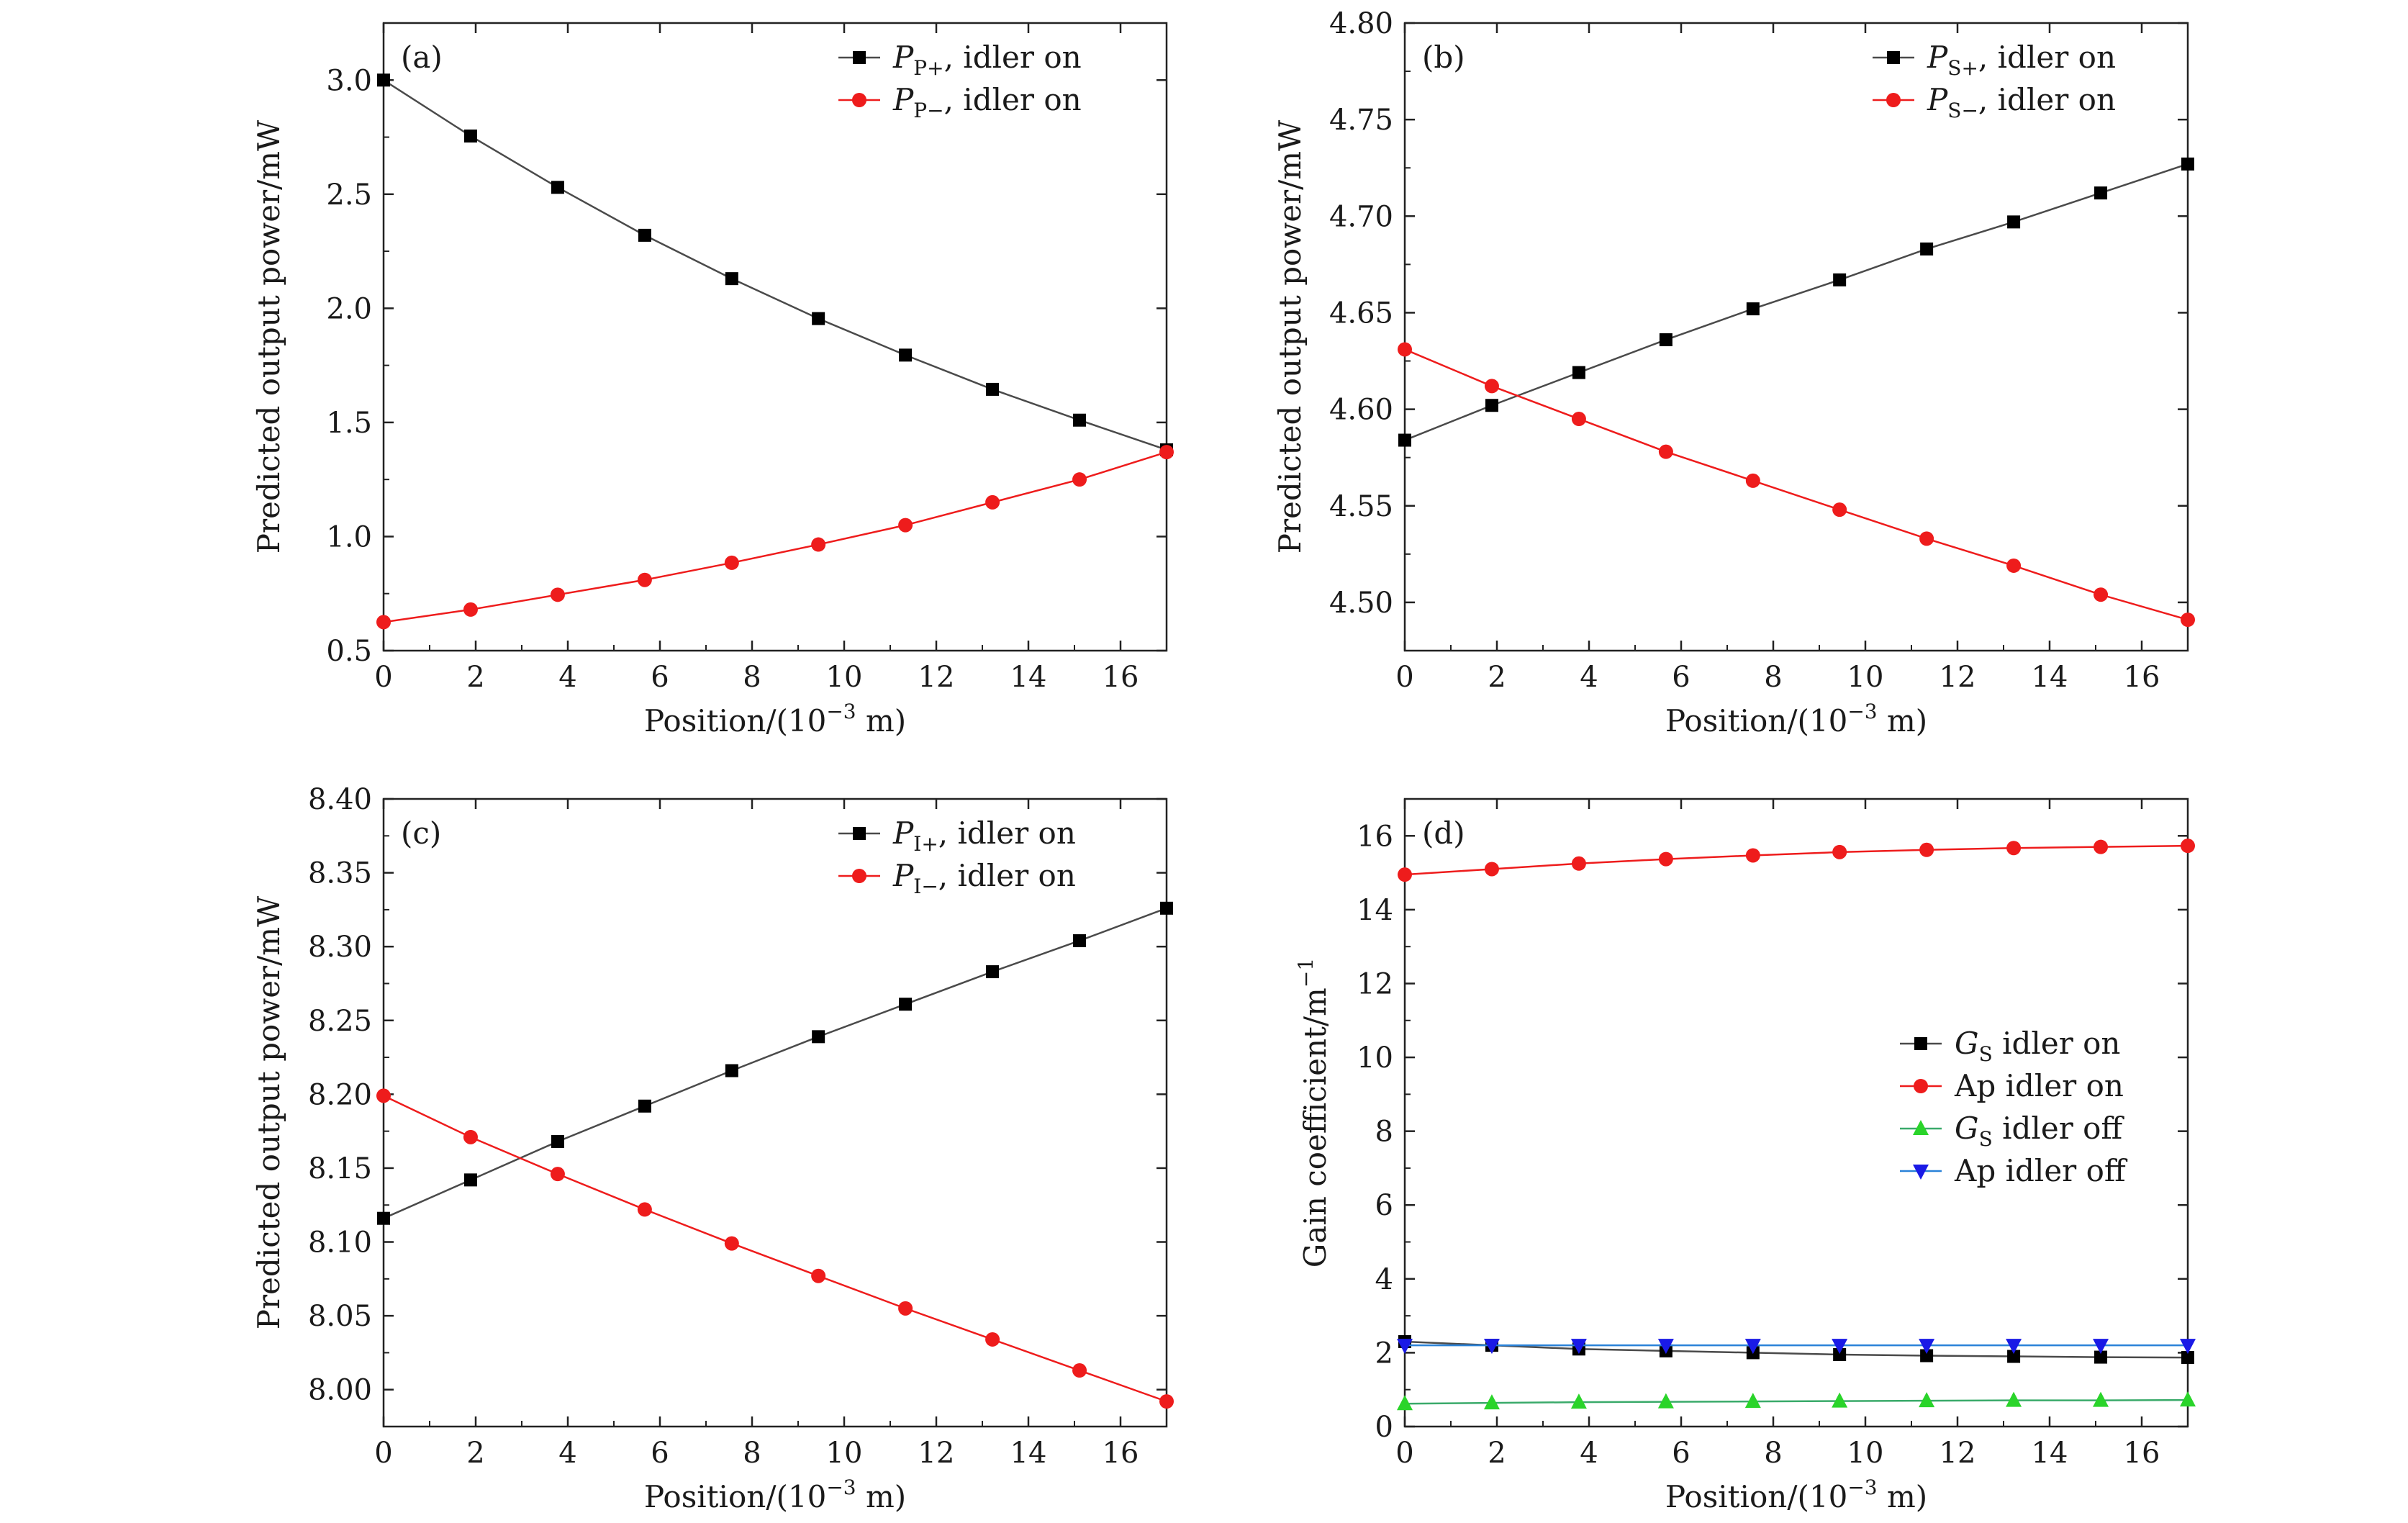 This screenshot has height=1523, width=2408. What do you see at coordinates (1375, 1058) in the screenshot?
I see `y-tick-label: 10` at bounding box center [1375, 1058].